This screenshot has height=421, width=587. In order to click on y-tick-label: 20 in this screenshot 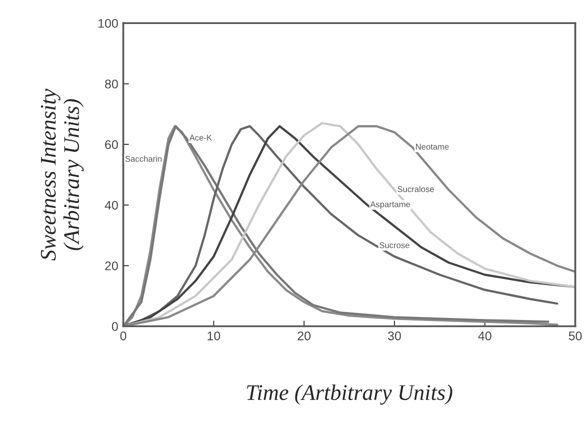, I will do `click(111, 265)`.